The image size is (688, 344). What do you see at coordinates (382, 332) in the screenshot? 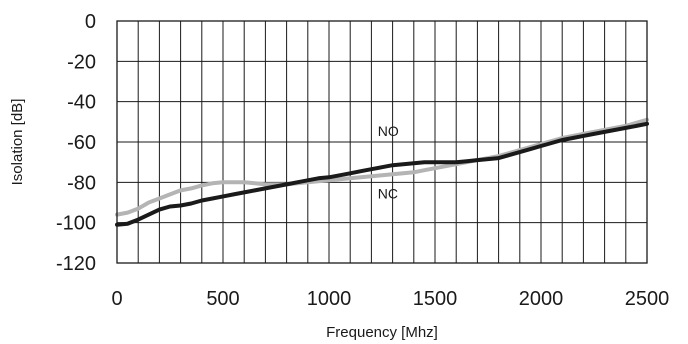
I see `x-axis-title: Frequency [Mhz]` at bounding box center [382, 332].